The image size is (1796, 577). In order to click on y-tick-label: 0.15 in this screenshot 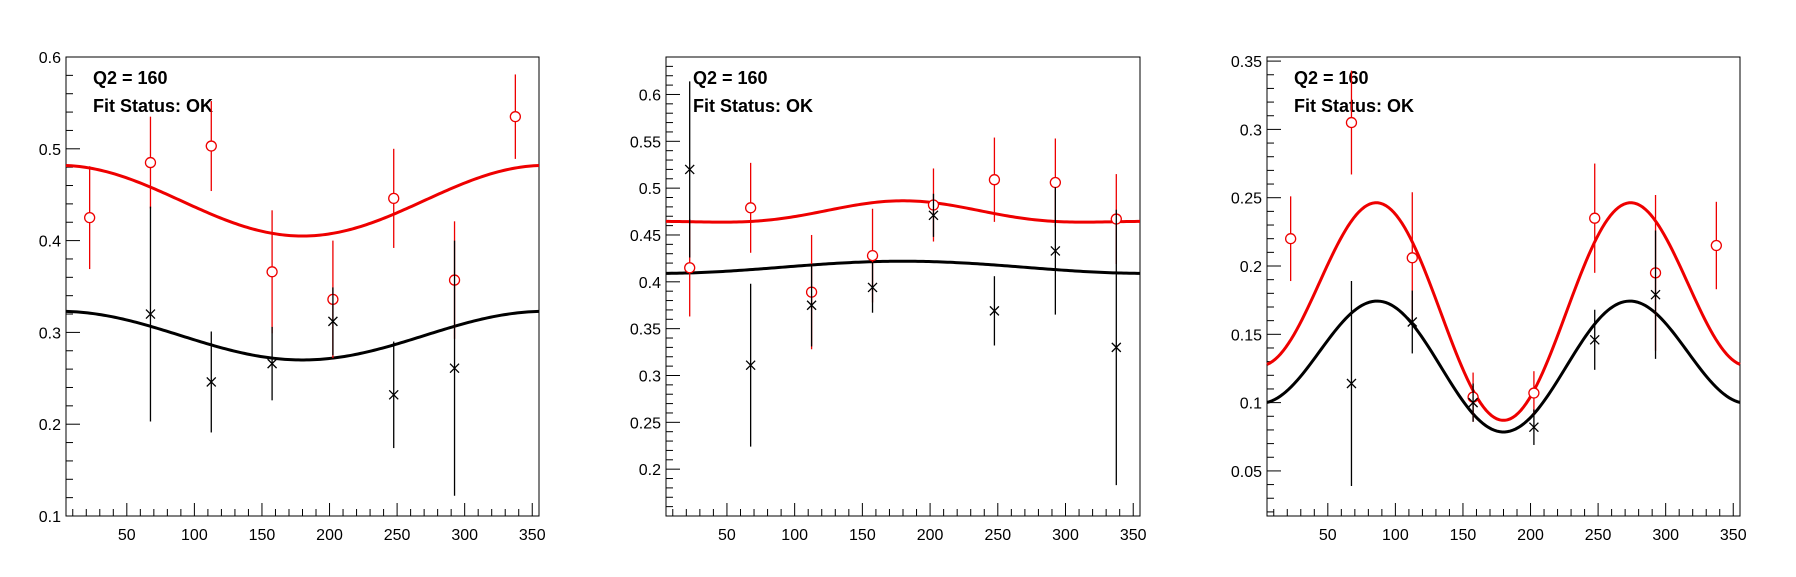, I will do `click(1246, 335)`.